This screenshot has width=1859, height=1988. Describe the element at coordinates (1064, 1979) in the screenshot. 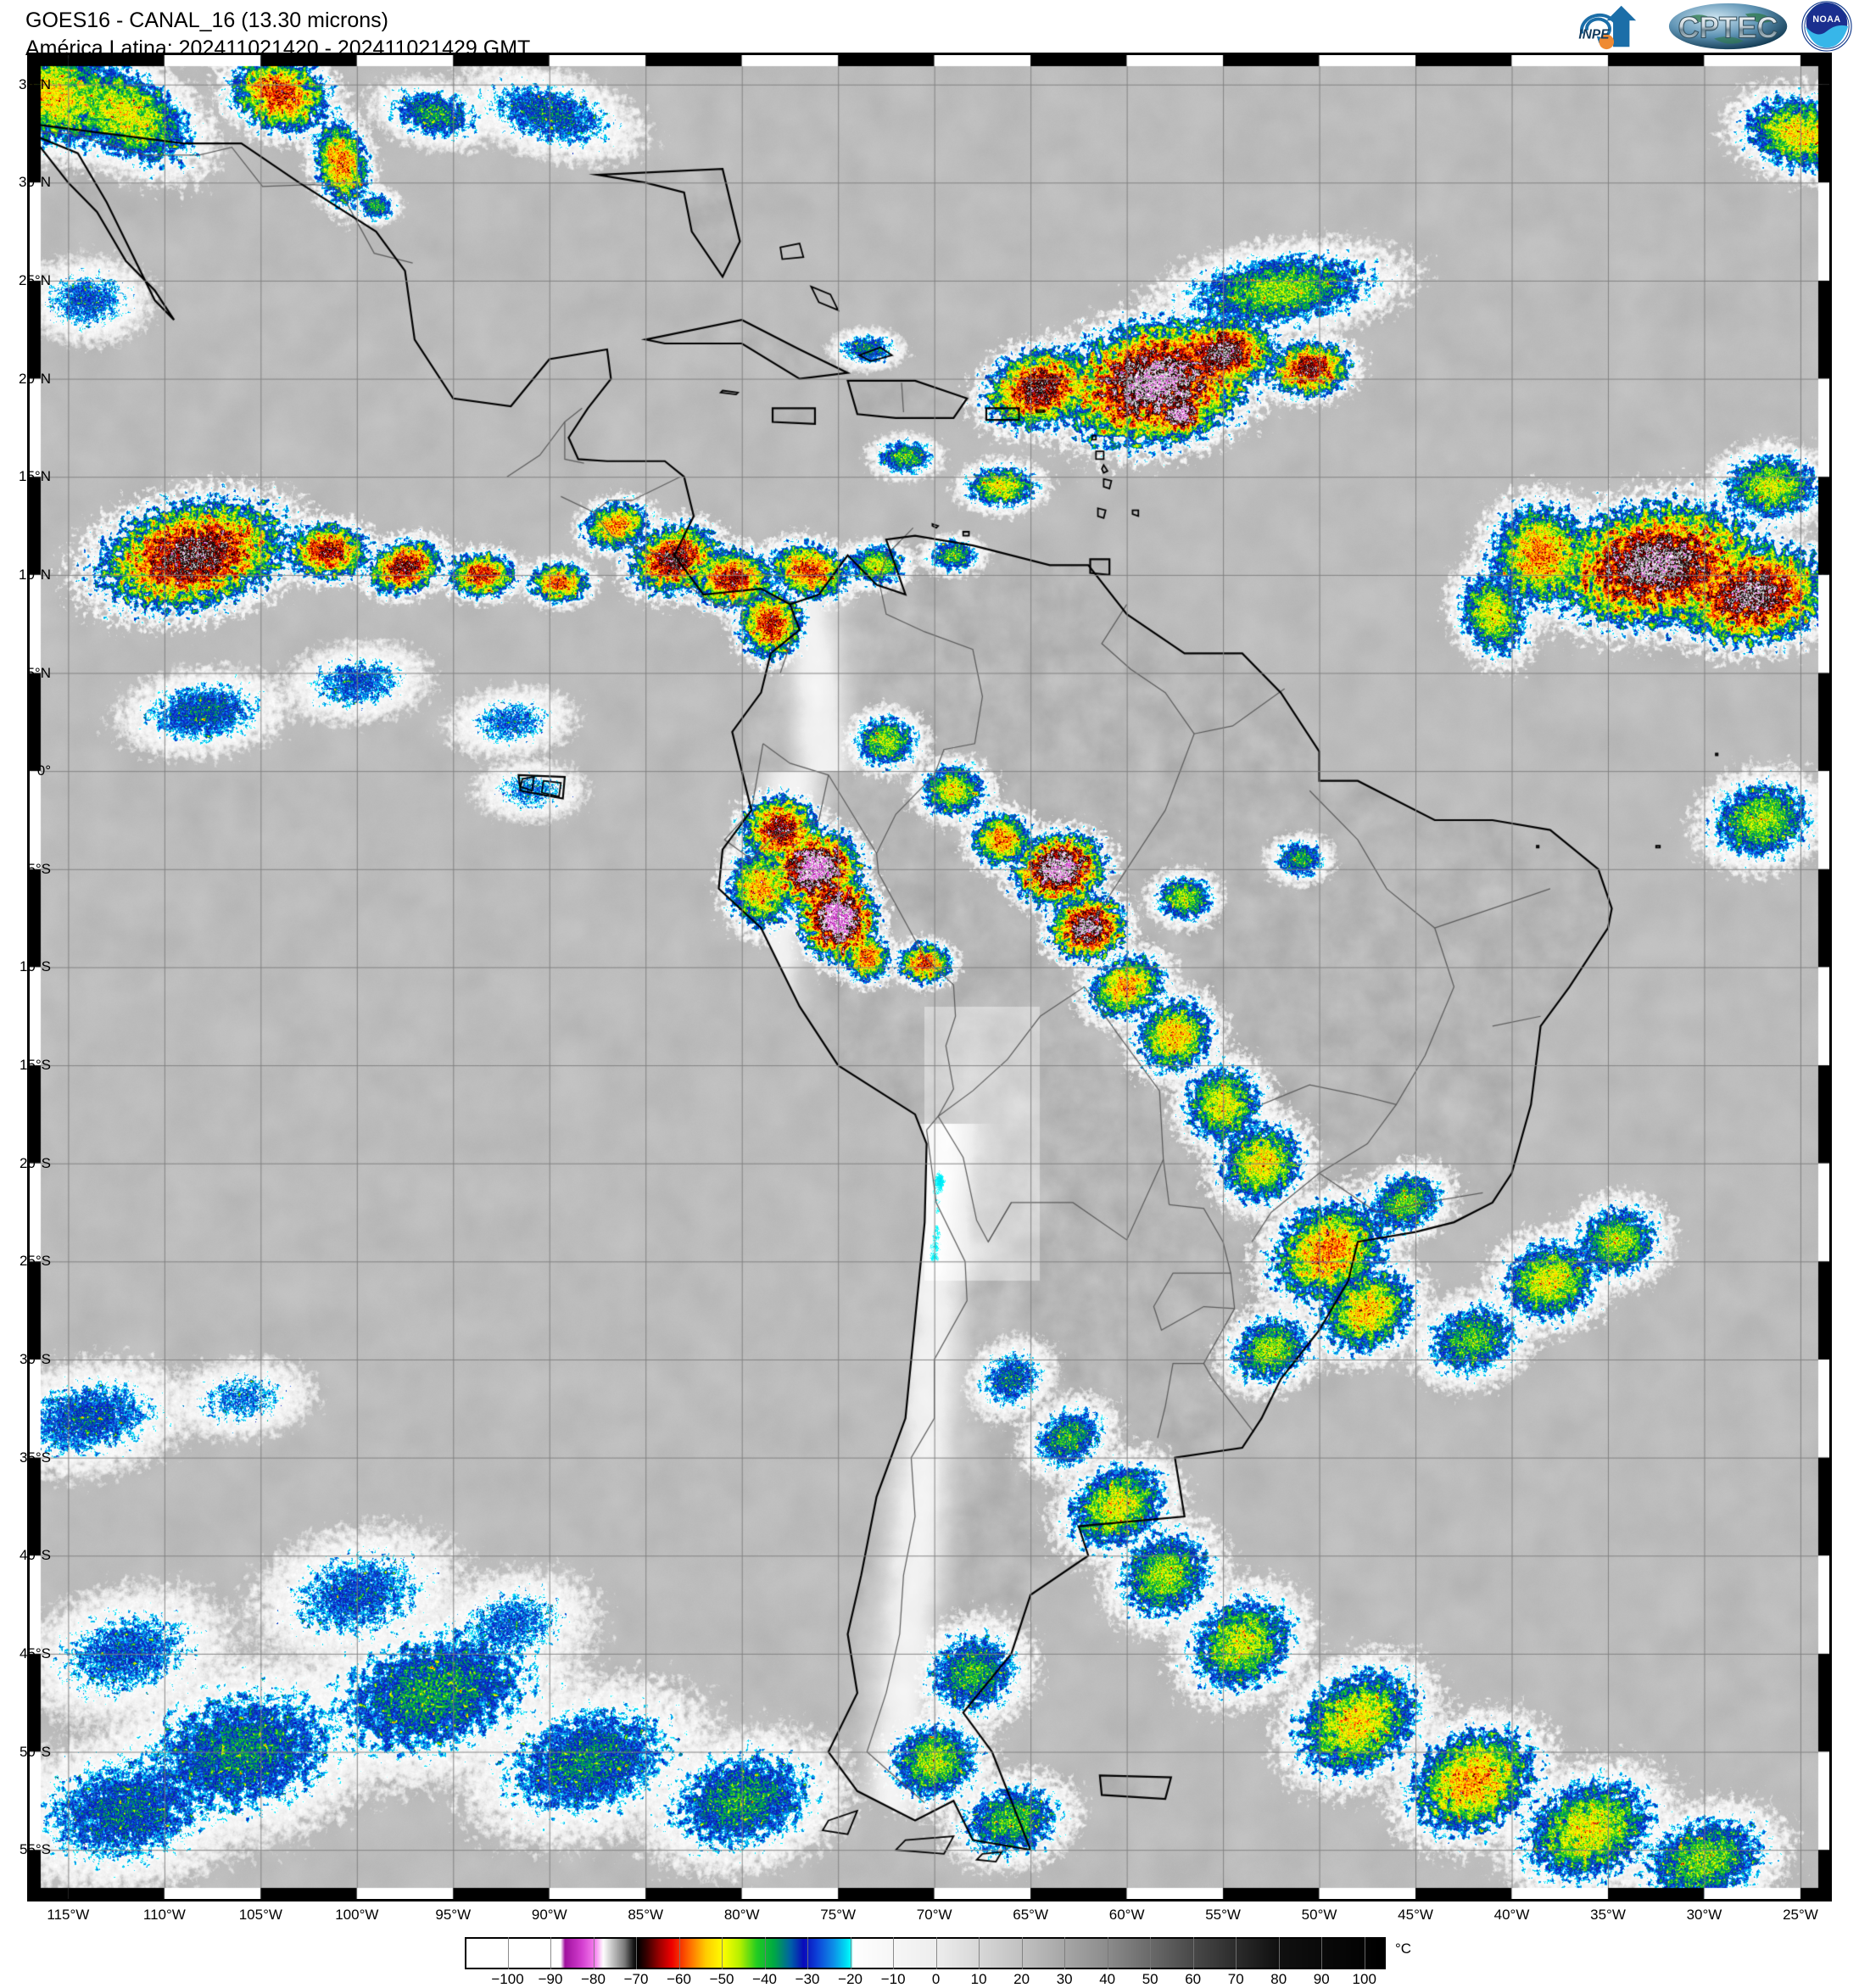

I see `colorbar-tick-label: 30` at that location.